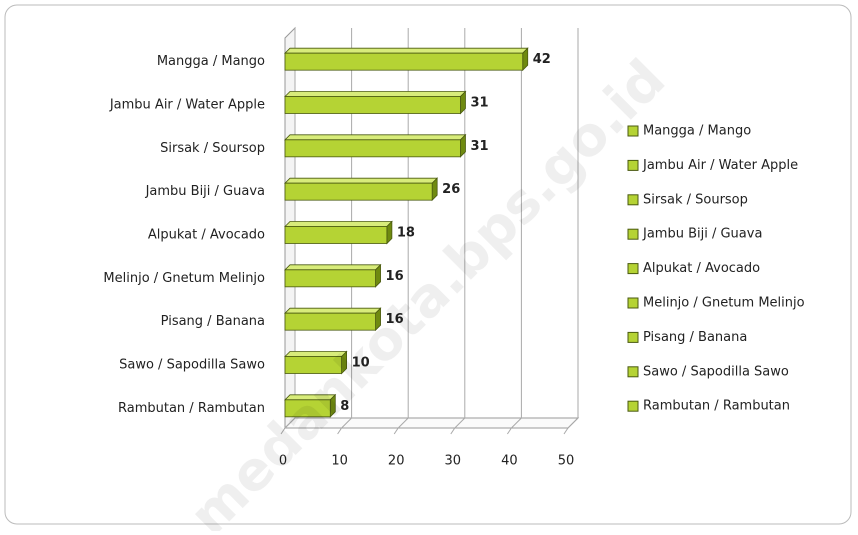  I want to click on legend-label: Rambutan / Rambutan, so click(716, 406).